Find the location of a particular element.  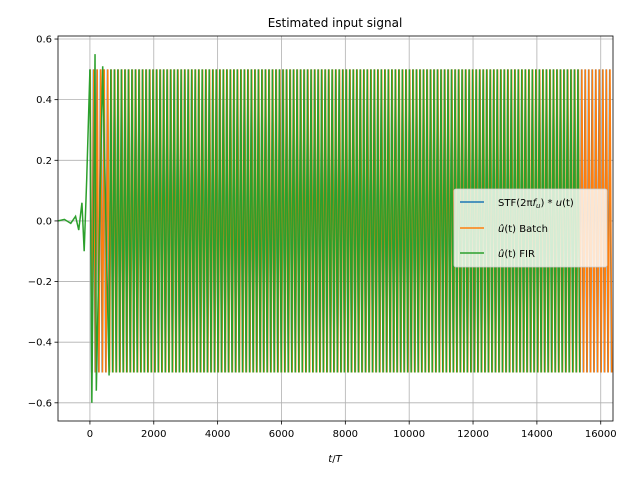

legend-box is located at coordinates (530, 228).